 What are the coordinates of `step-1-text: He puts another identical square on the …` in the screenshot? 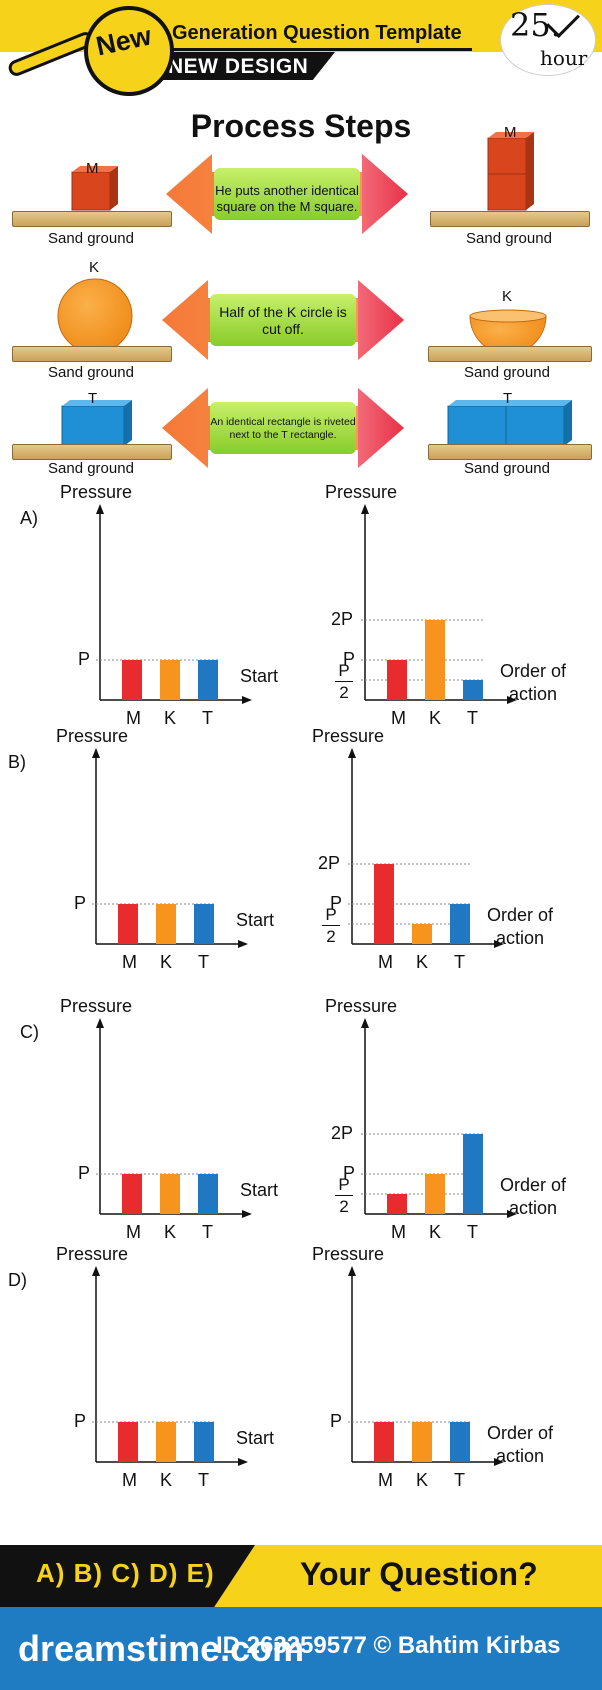 It's located at (287, 198).